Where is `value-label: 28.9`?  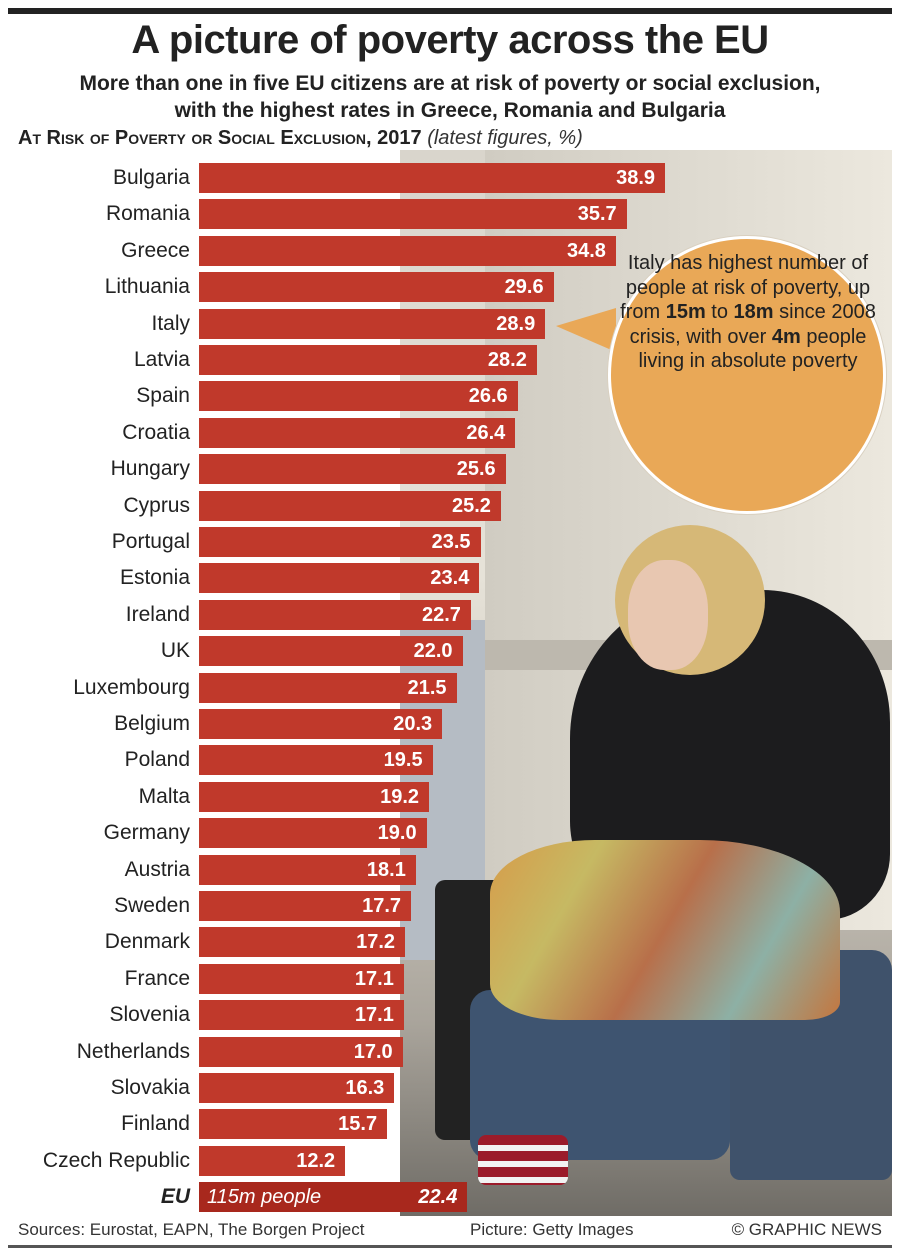 value-label: 28.9 is located at coordinates (516, 323).